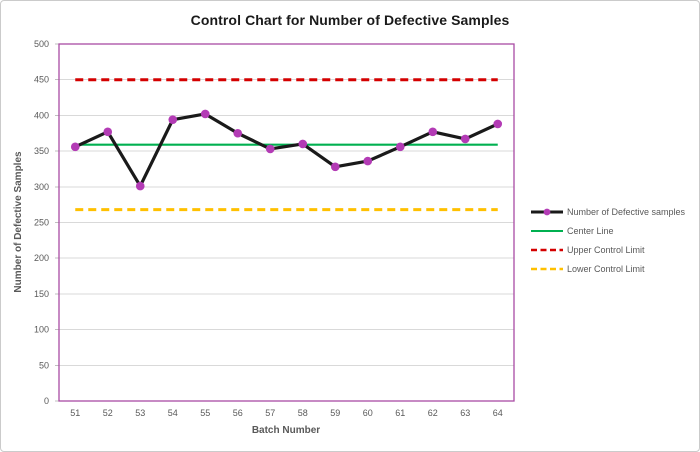 The height and width of the screenshot is (452, 700). I want to click on y-tick-label: 250, so click(41, 223).